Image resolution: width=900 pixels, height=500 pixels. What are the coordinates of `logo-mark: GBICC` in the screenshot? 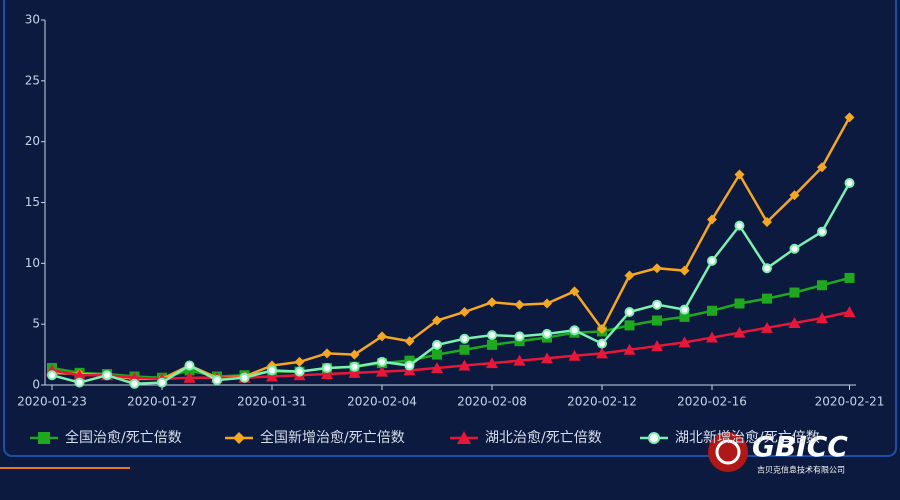 It's located at (800, 446).